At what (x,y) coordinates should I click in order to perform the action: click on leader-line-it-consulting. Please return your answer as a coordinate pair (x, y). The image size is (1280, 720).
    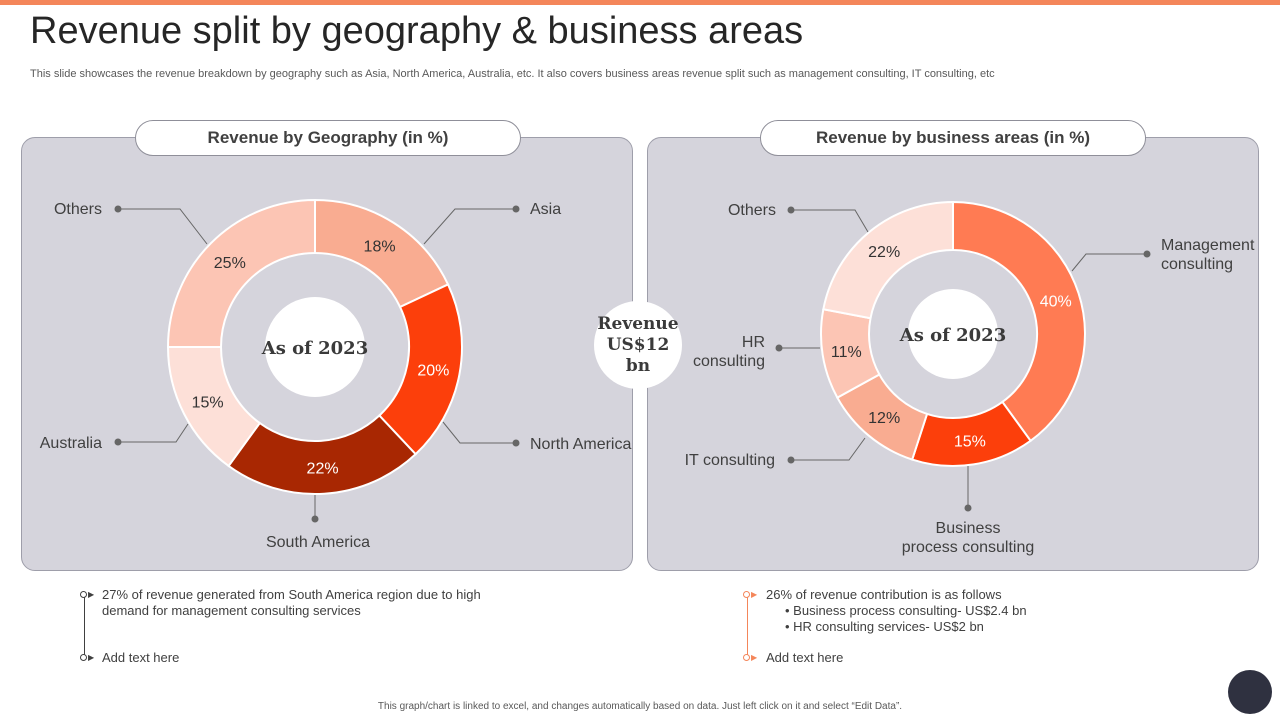
    Looking at the image, I should click on (828, 449).